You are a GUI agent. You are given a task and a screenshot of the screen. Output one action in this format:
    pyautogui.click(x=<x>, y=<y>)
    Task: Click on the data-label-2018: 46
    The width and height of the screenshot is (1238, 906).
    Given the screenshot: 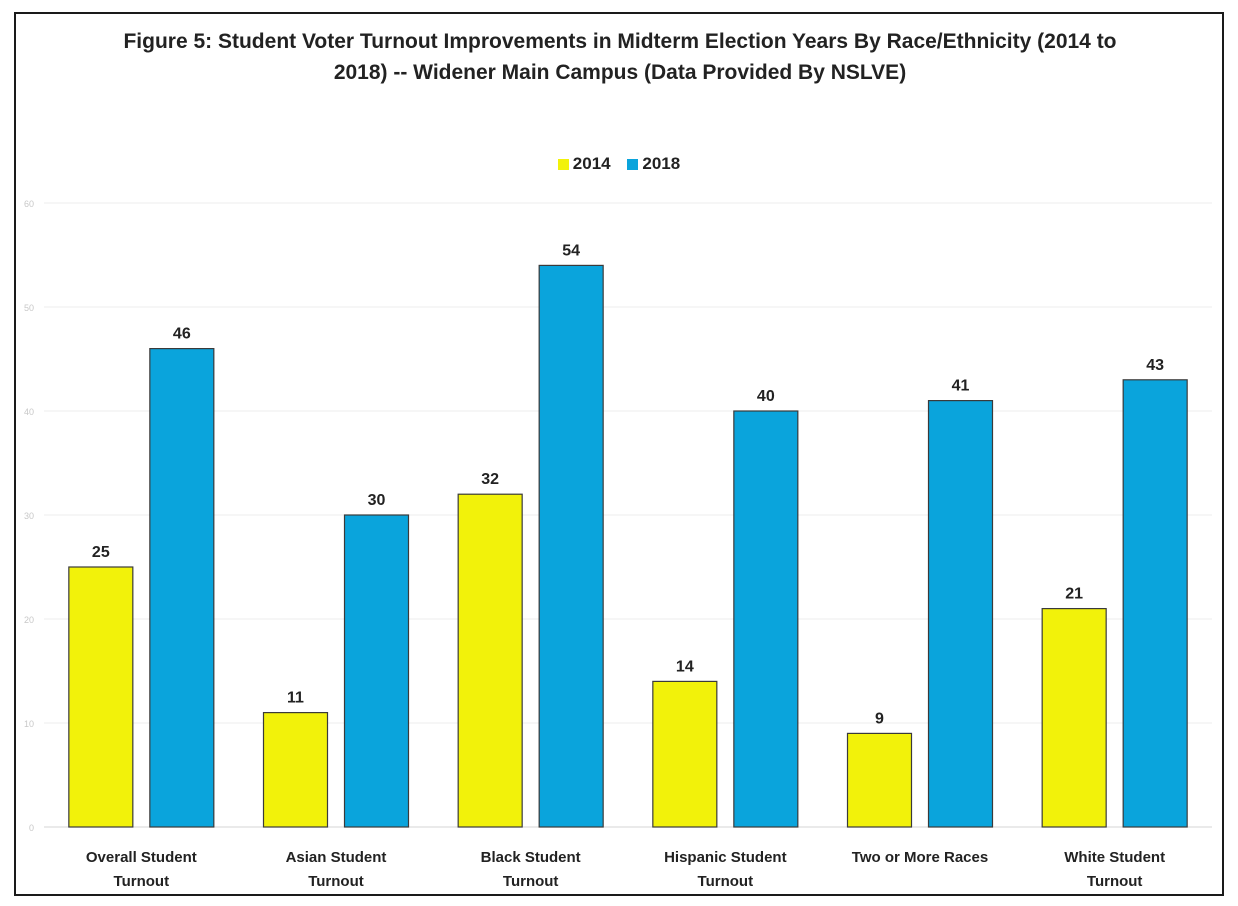 What is the action you would take?
    pyautogui.click(x=182, y=334)
    